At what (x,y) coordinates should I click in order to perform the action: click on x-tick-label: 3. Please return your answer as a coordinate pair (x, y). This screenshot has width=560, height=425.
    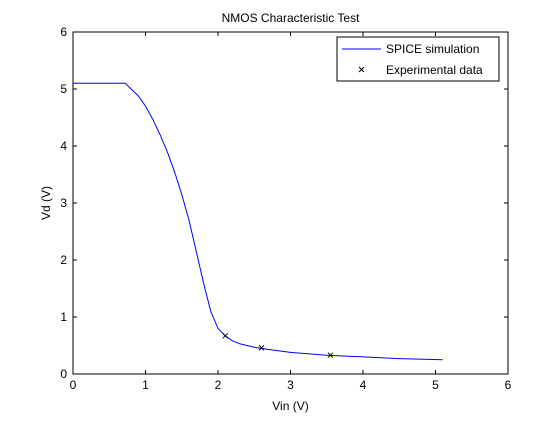
    Looking at the image, I should click on (290, 385).